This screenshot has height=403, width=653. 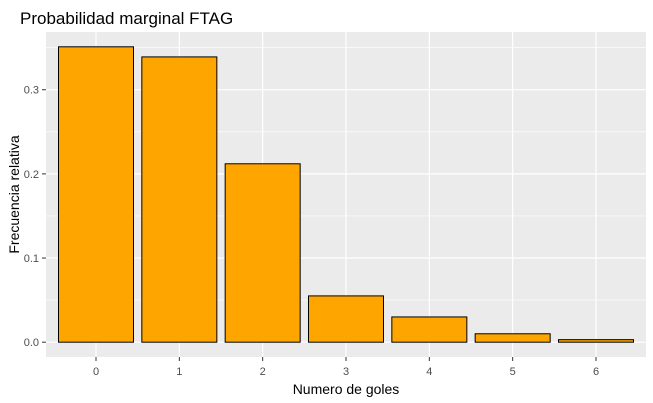 I want to click on chart-title: Probabilidad marginal FTAG, so click(x=126, y=18).